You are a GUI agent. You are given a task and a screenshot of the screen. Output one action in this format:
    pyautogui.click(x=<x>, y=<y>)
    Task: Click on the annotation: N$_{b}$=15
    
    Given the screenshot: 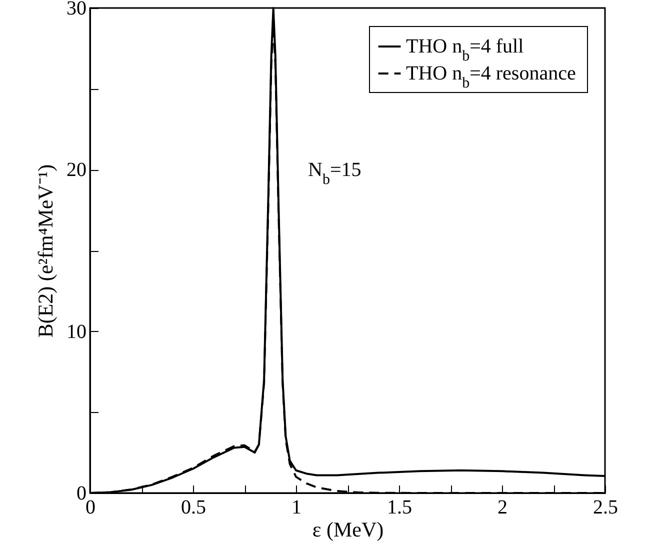 What is the action you would take?
    pyautogui.click(x=335, y=173)
    